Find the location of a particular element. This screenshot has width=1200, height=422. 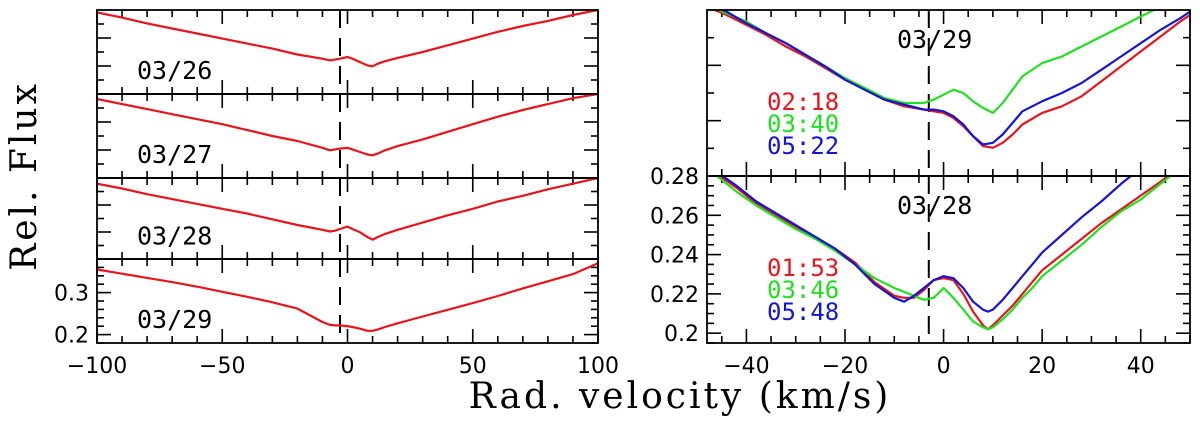

time-label-green: 03:46 is located at coordinates (803, 290).